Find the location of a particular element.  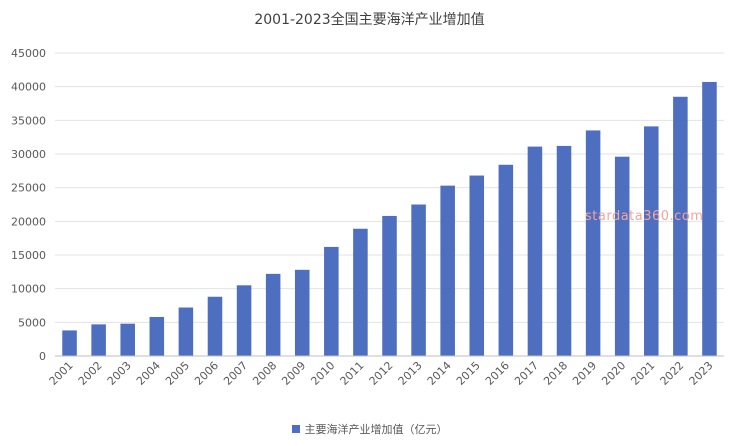

x-tick-label: 2012 is located at coordinates (381, 373).